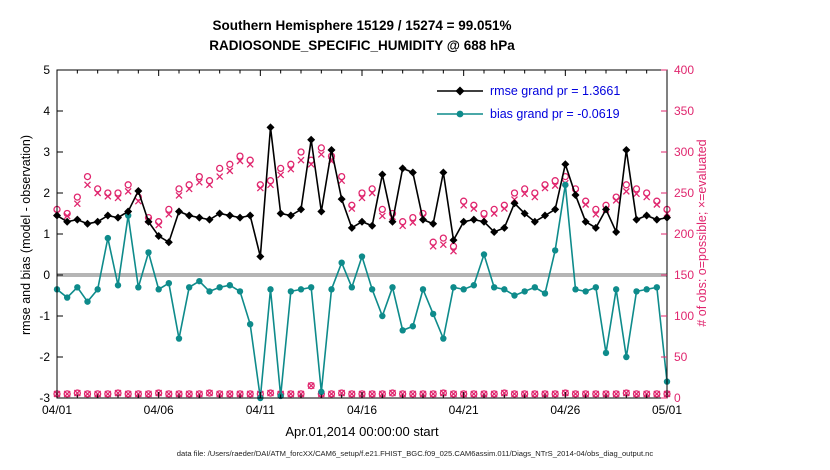 The height and width of the screenshot is (470, 830). Describe the element at coordinates (46, 193) in the screenshot. I see `svg-text: 2` at that location.